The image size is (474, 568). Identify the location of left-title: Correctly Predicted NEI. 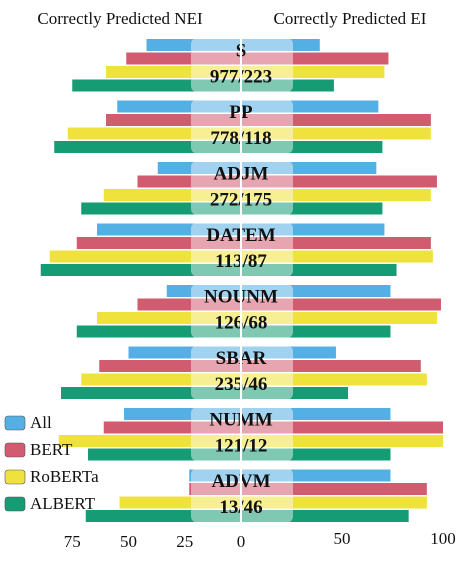
(120, 18).